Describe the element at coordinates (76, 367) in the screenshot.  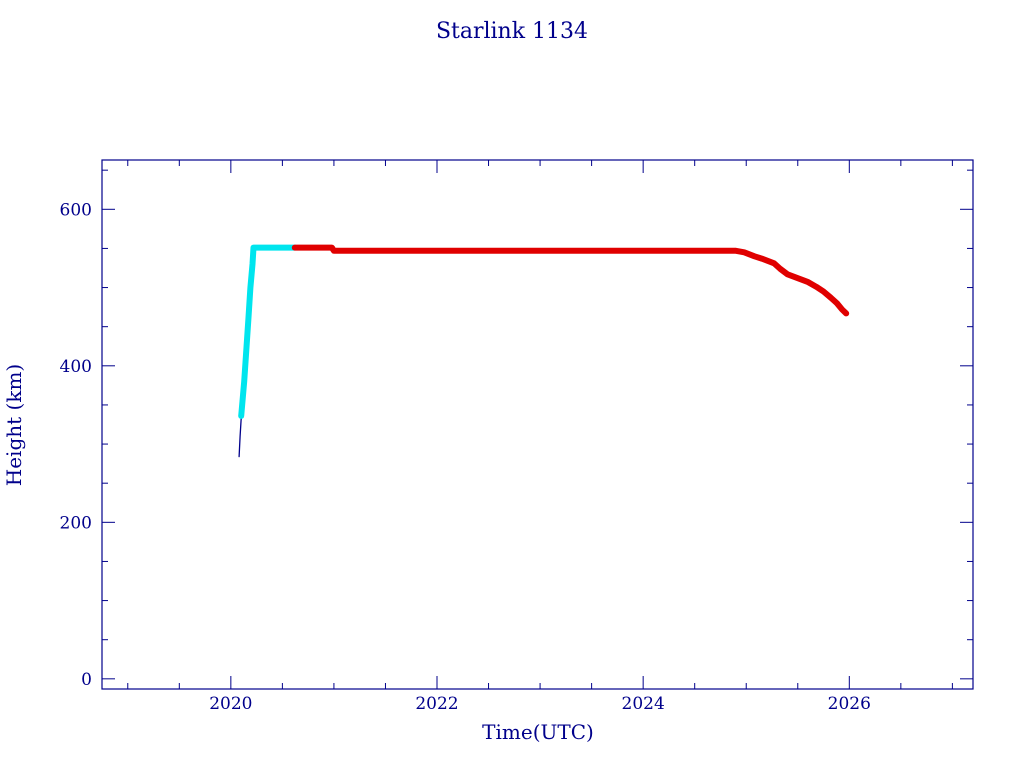
I see `y-tick-label: 400` at that location.